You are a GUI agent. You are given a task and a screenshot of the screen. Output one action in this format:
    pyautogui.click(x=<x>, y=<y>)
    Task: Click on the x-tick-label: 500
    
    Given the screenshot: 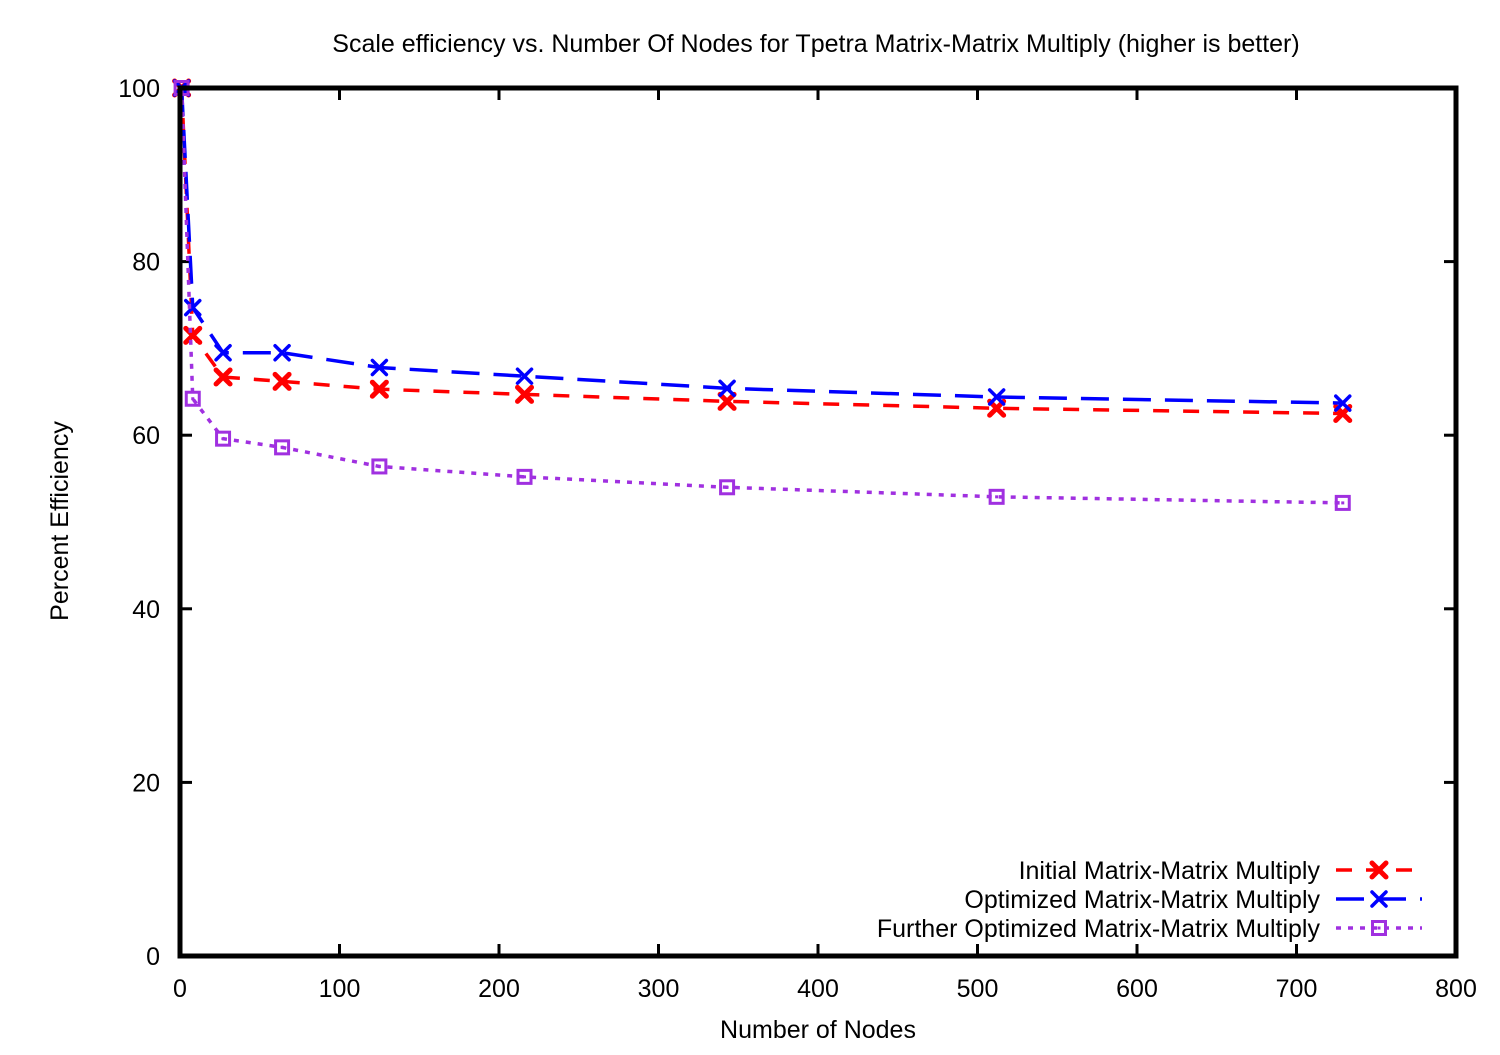 What is the action you would take?
    pyautogui.click(x=978, y=989)
    